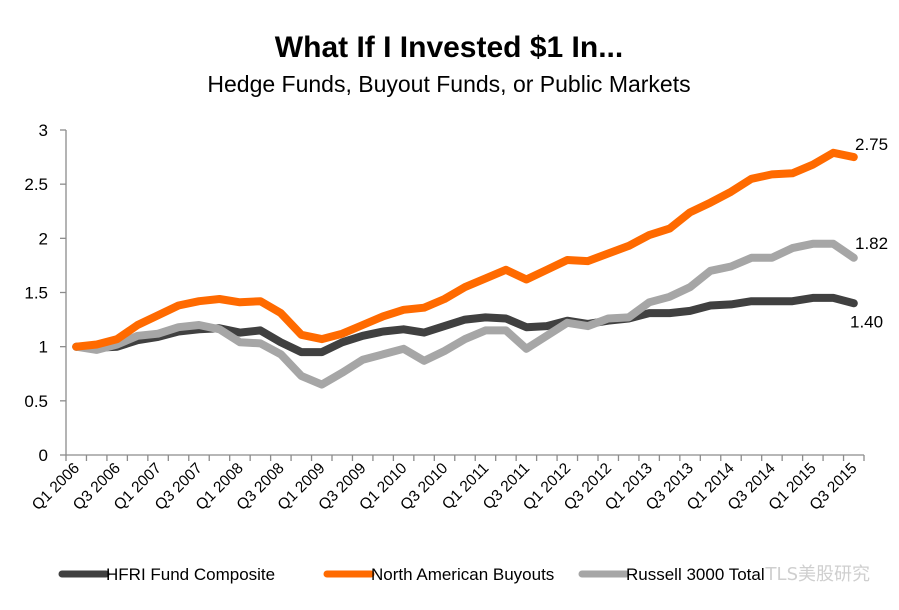 The width and height of the screenshot is (899, 610). Describe the element at coordinates (695, 574) in the screenshot. I see `legend-label: Russell 3000 Total` at that location.